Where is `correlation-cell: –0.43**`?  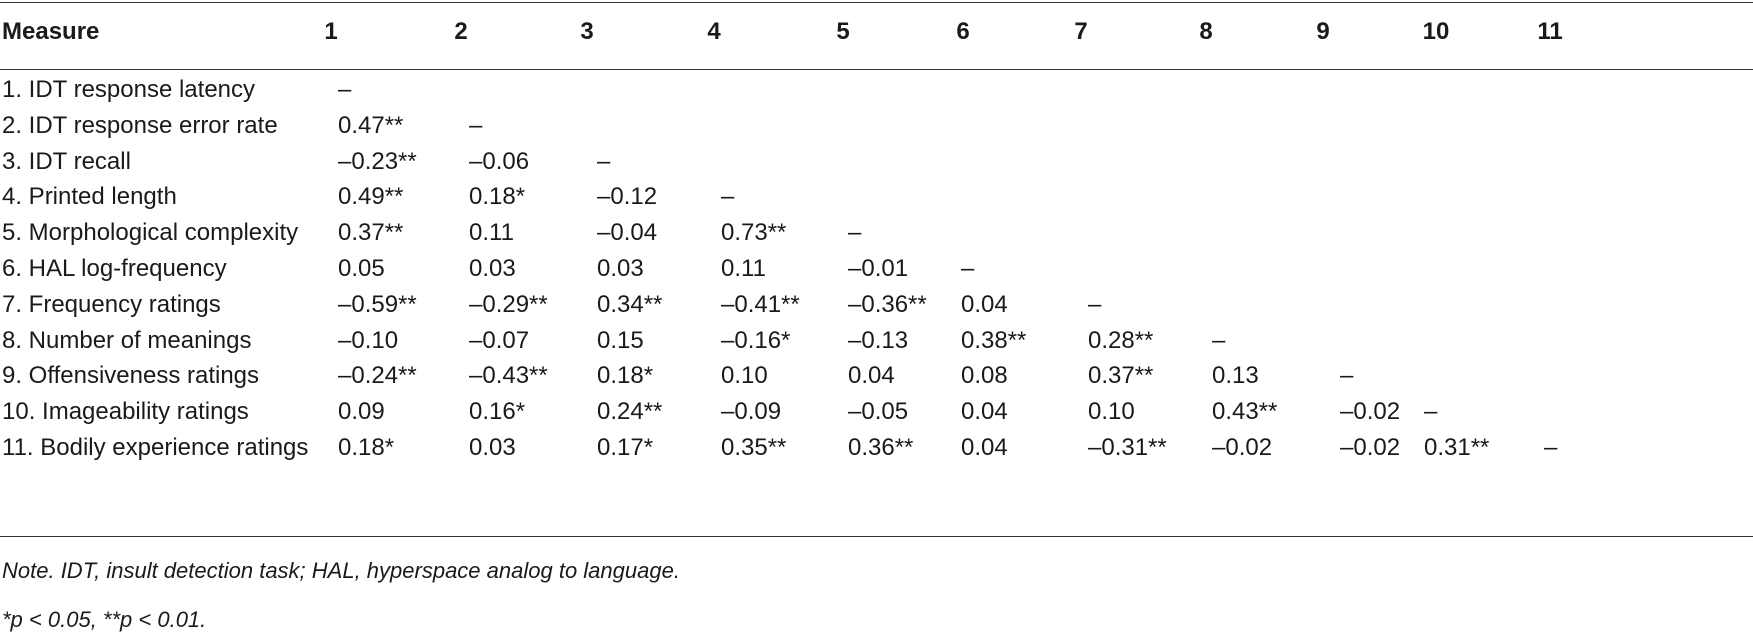 correlation-cell: –0.43** is located at coordinates (508, 376).